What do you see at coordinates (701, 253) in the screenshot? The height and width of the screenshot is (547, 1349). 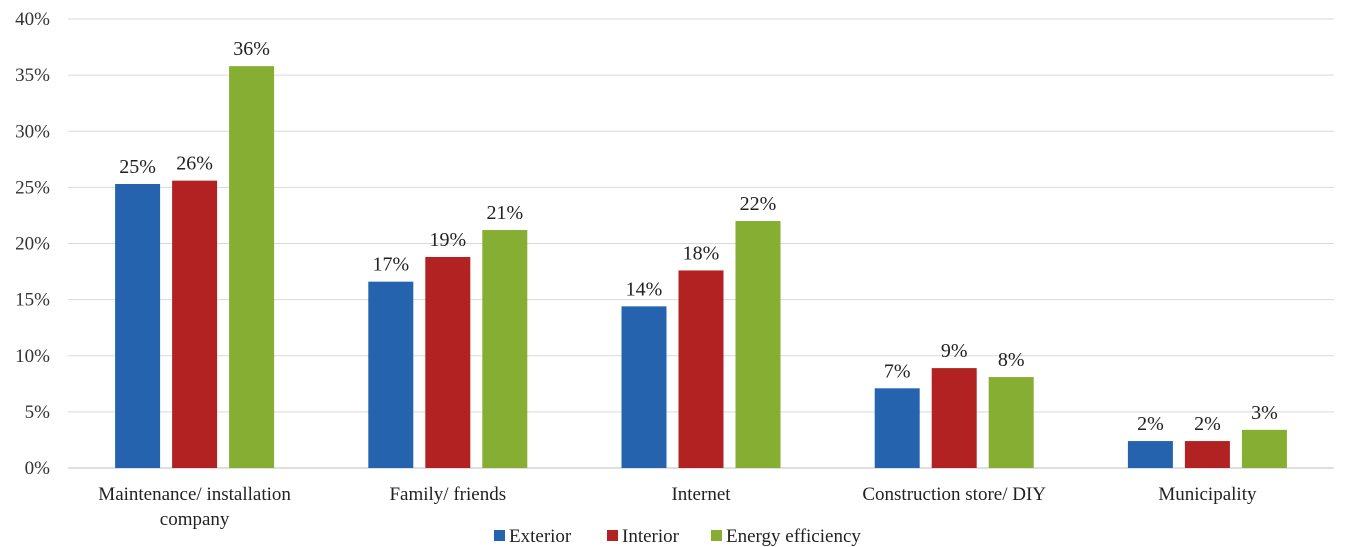 I see `data-label: 18%` at bounding box center [701, 253].